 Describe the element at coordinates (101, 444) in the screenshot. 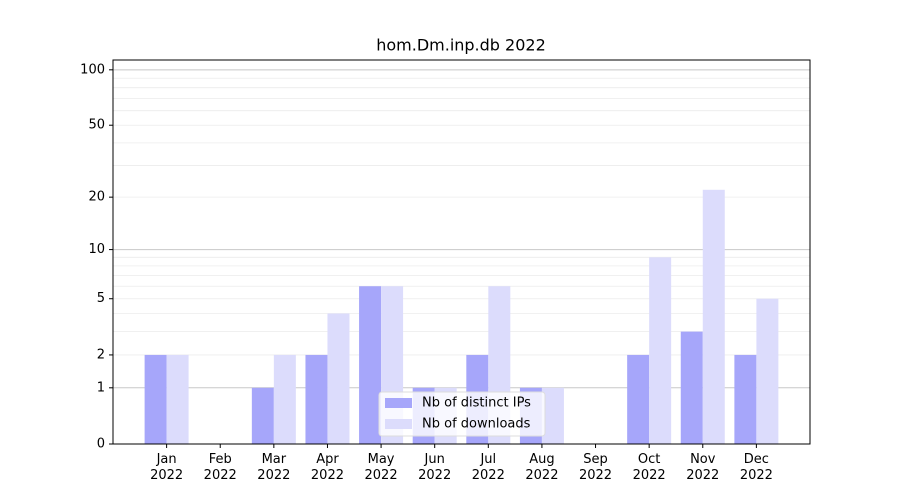

I see `y-tick-label: 0` at that location.